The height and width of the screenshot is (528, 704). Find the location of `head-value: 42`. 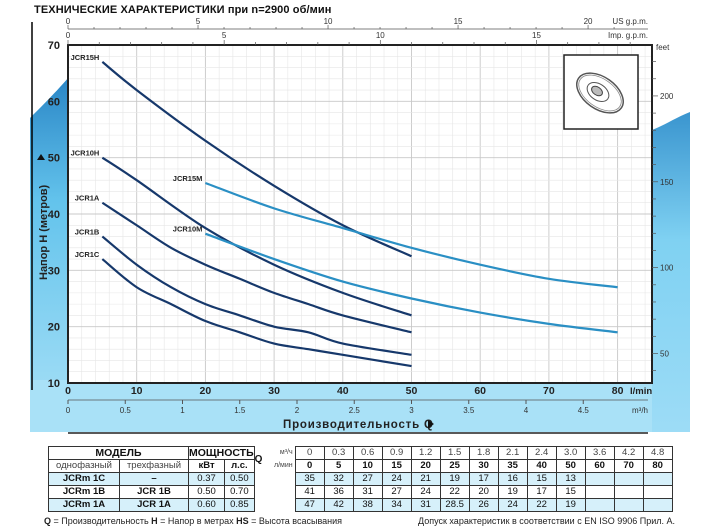

head-value: 42 is located at coordinates (338, 505).